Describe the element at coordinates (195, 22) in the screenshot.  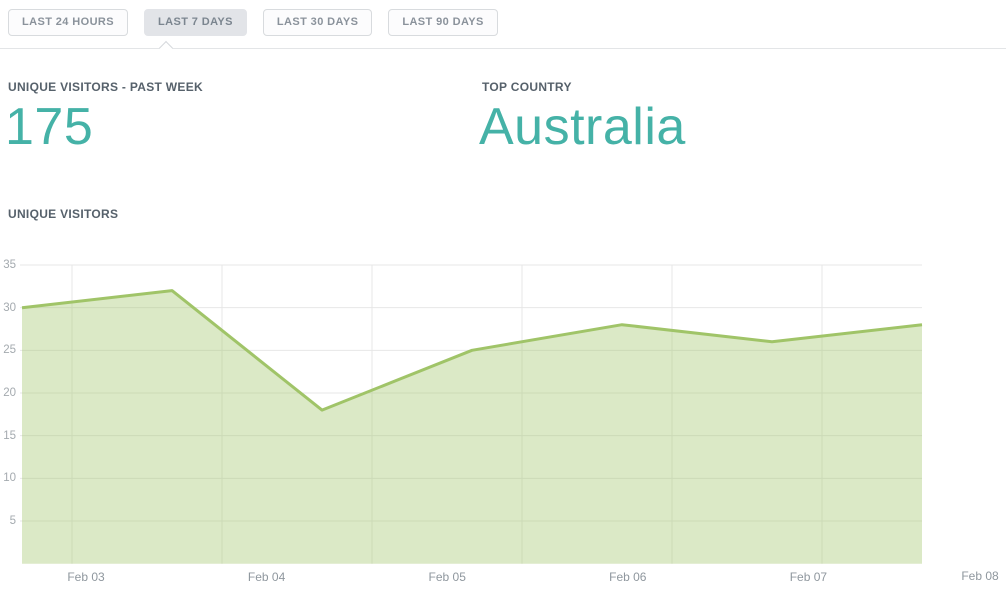
I see `tab-last-7-days: LAST 7 DAYS` at that location.